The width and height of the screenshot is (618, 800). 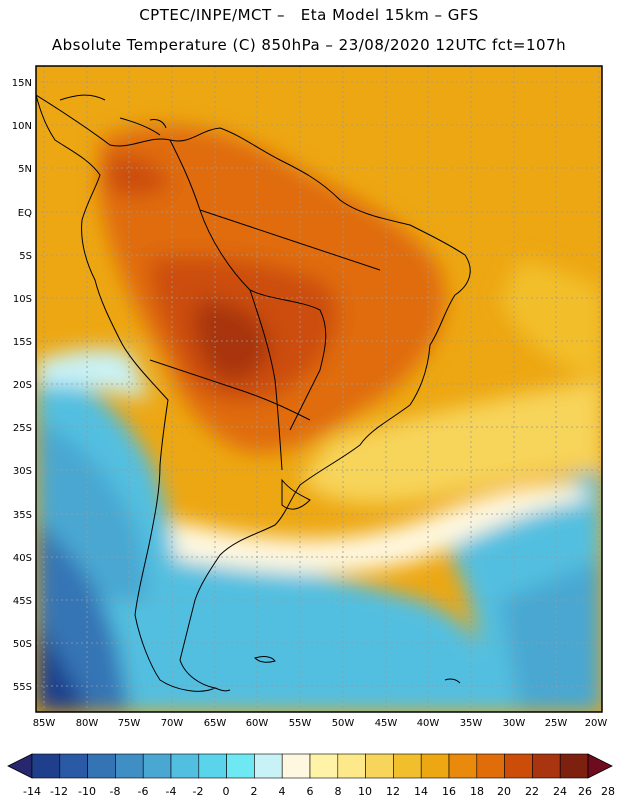 What do you see at coordinates (22, 83) in the screenshot?
I see `lat-label: 15N` at bounding box center [22, 83].